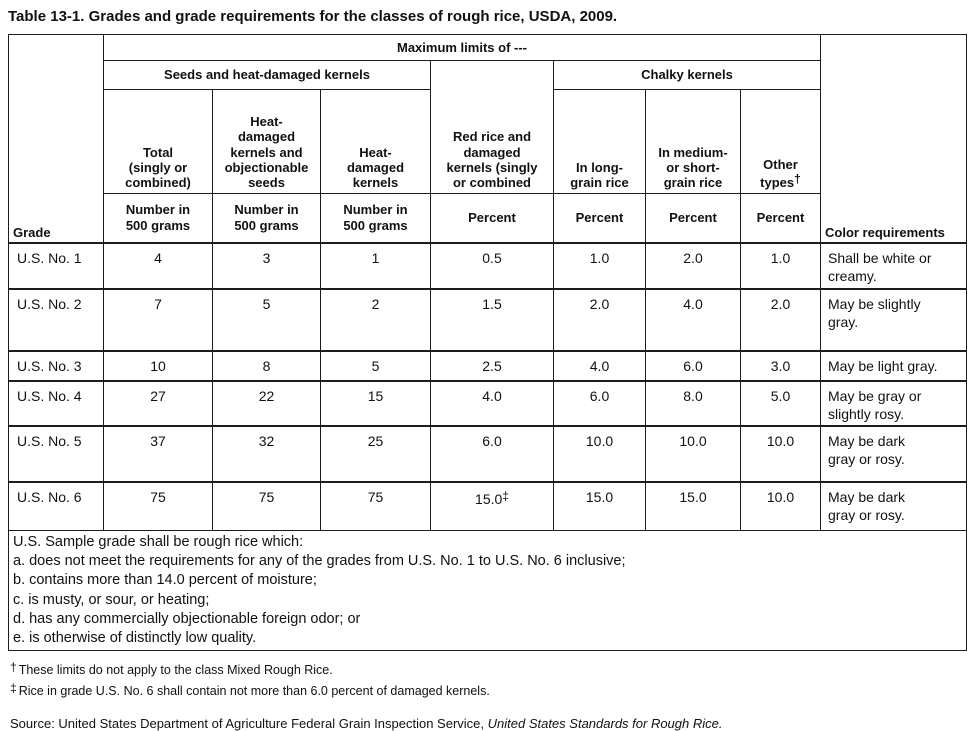 Image resolution: width=974 pixels, height=731 pixels. Describe the element at coordinates (893, 403) in the screenshot. I see `color-cell: May be gray or slightly rosy.` at that location.